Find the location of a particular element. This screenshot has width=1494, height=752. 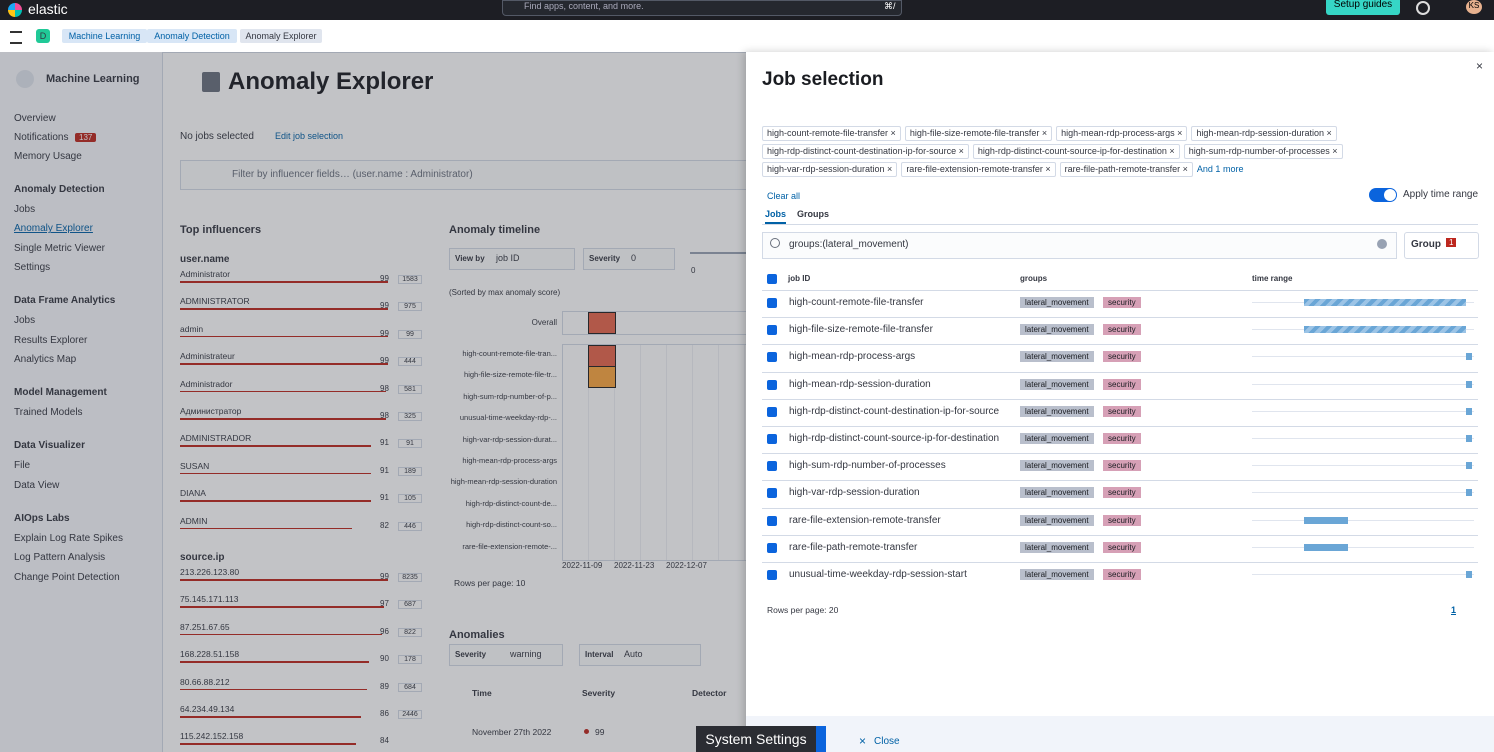

job-id: high-count-remote-file-transfer is located at coordinates (856, 302).